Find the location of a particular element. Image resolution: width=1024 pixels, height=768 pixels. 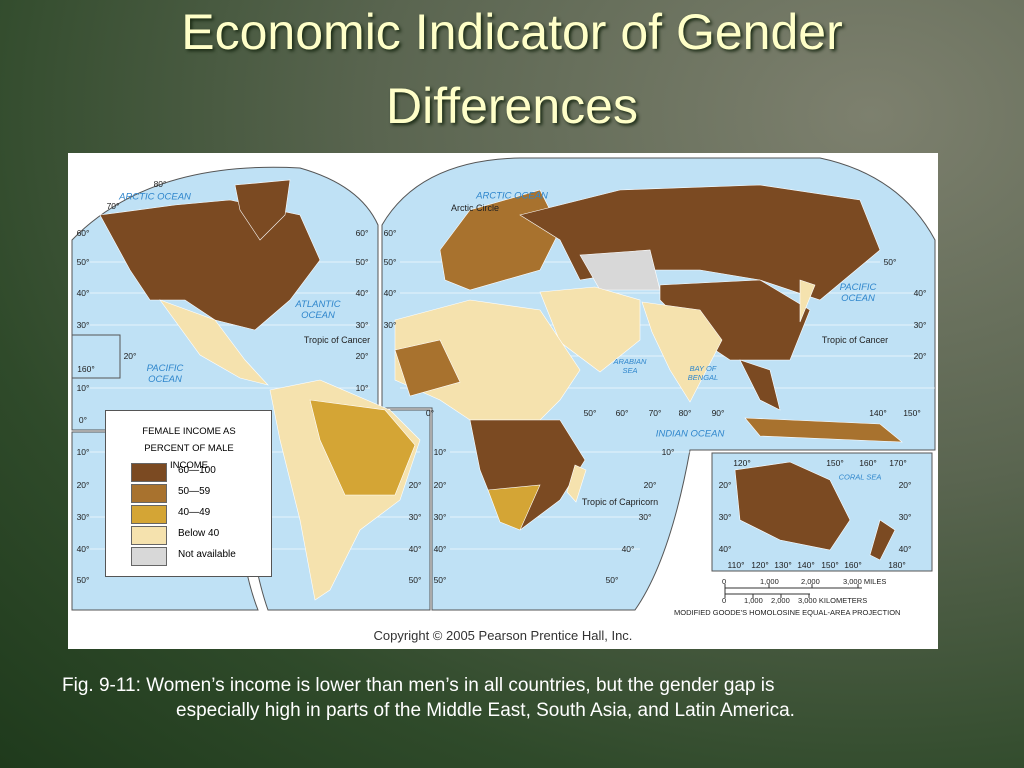

map-label: CORAL SEA is located at coordinates (860, 477).